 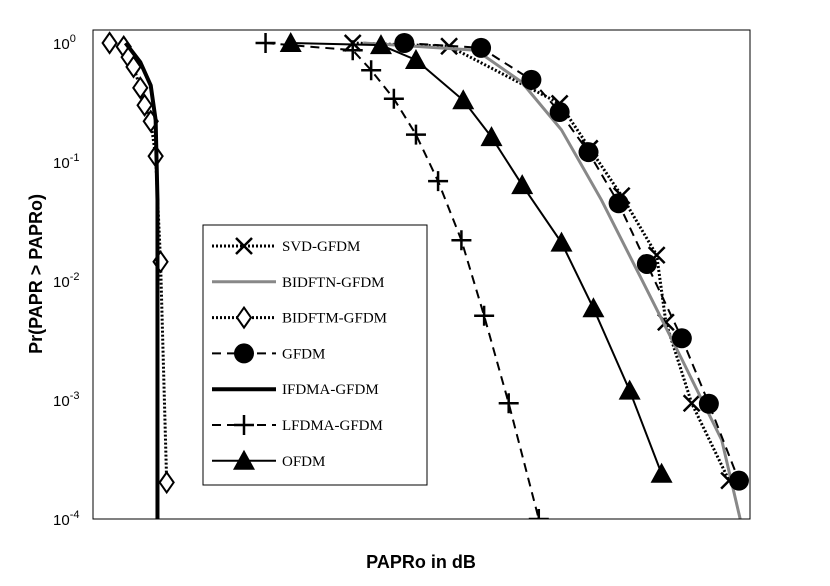 What do you see at coordinates (333, 283) in the screenshot?
I see `legend-label: BIDFTN-GFDM` at bounding box center [333, 283].